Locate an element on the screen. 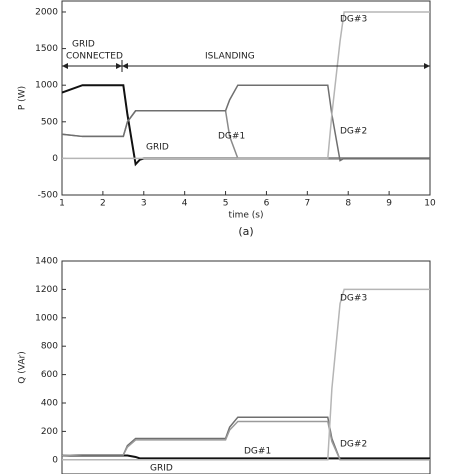 The image size is (474, 474). x-tick-label: 8 is located at coordinates (348, 204).